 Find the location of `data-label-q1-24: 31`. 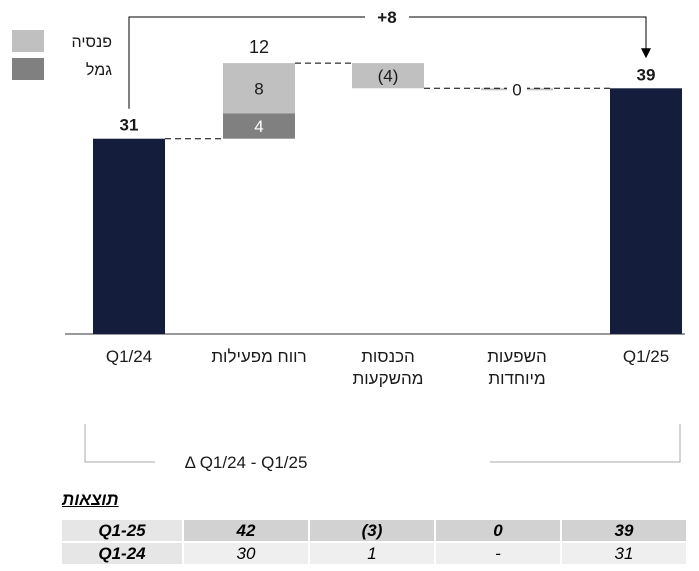

data-label-q1-24: 31 is located at coordinates (129, 125).